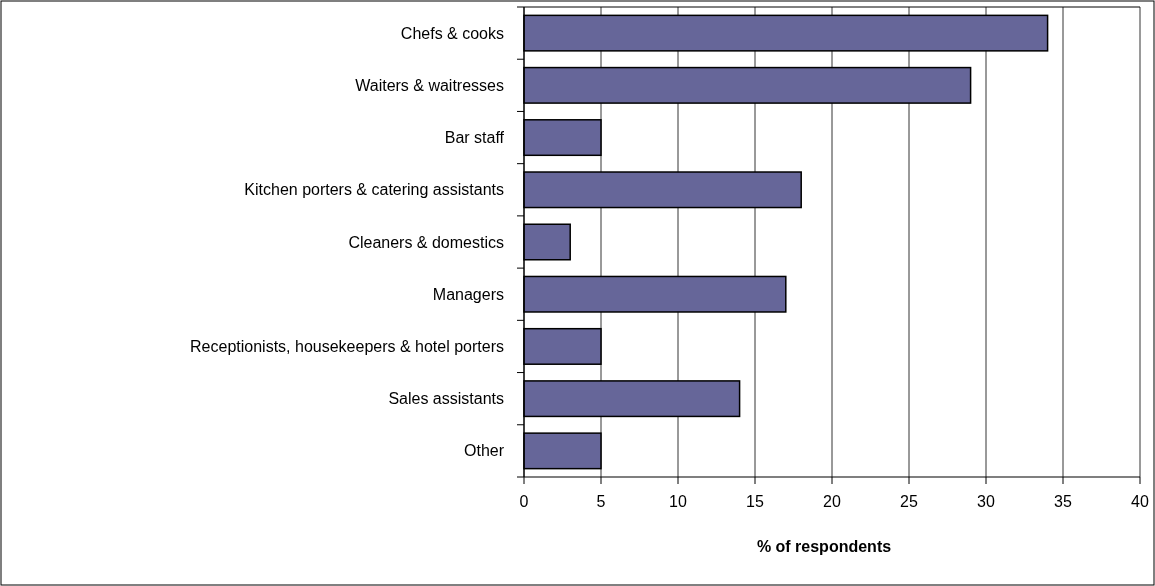 The image size is (1155, 586). What do you see at coordinates (374, 190) in the screenshot?
I see `y-tick-label: Kitchen porters & catering assistants` at bounding box center [374, 190].